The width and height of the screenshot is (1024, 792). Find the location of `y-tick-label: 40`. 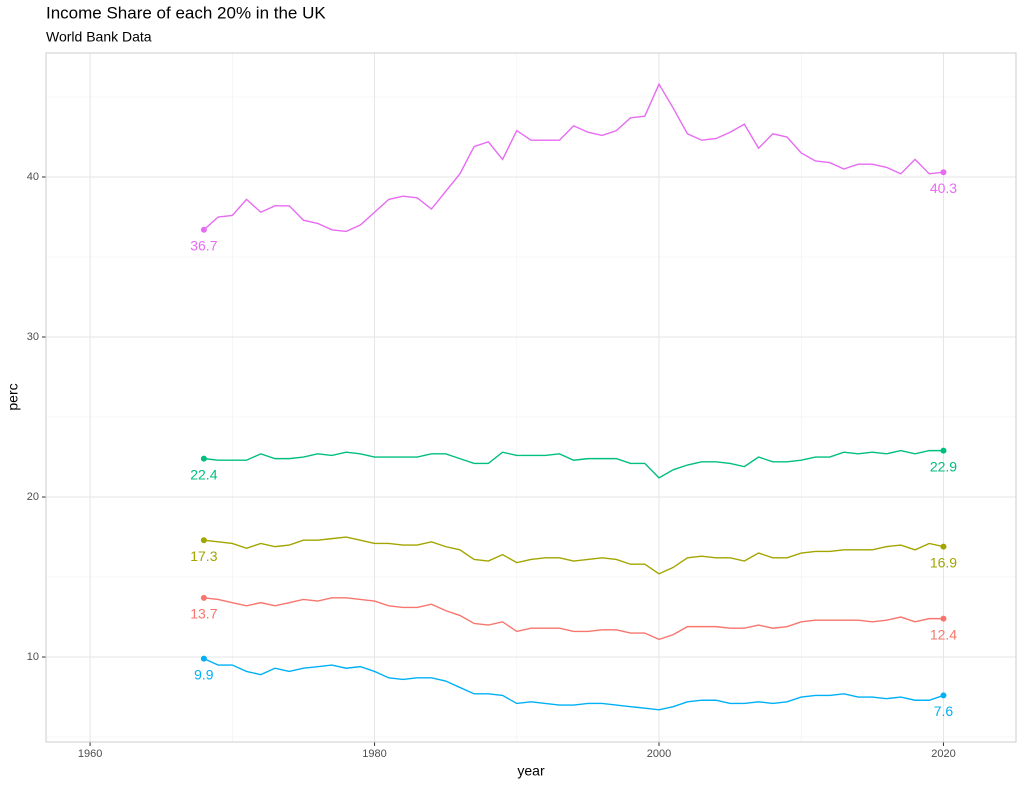

y-tick-label: 40 is located at coordinates (33, 177).